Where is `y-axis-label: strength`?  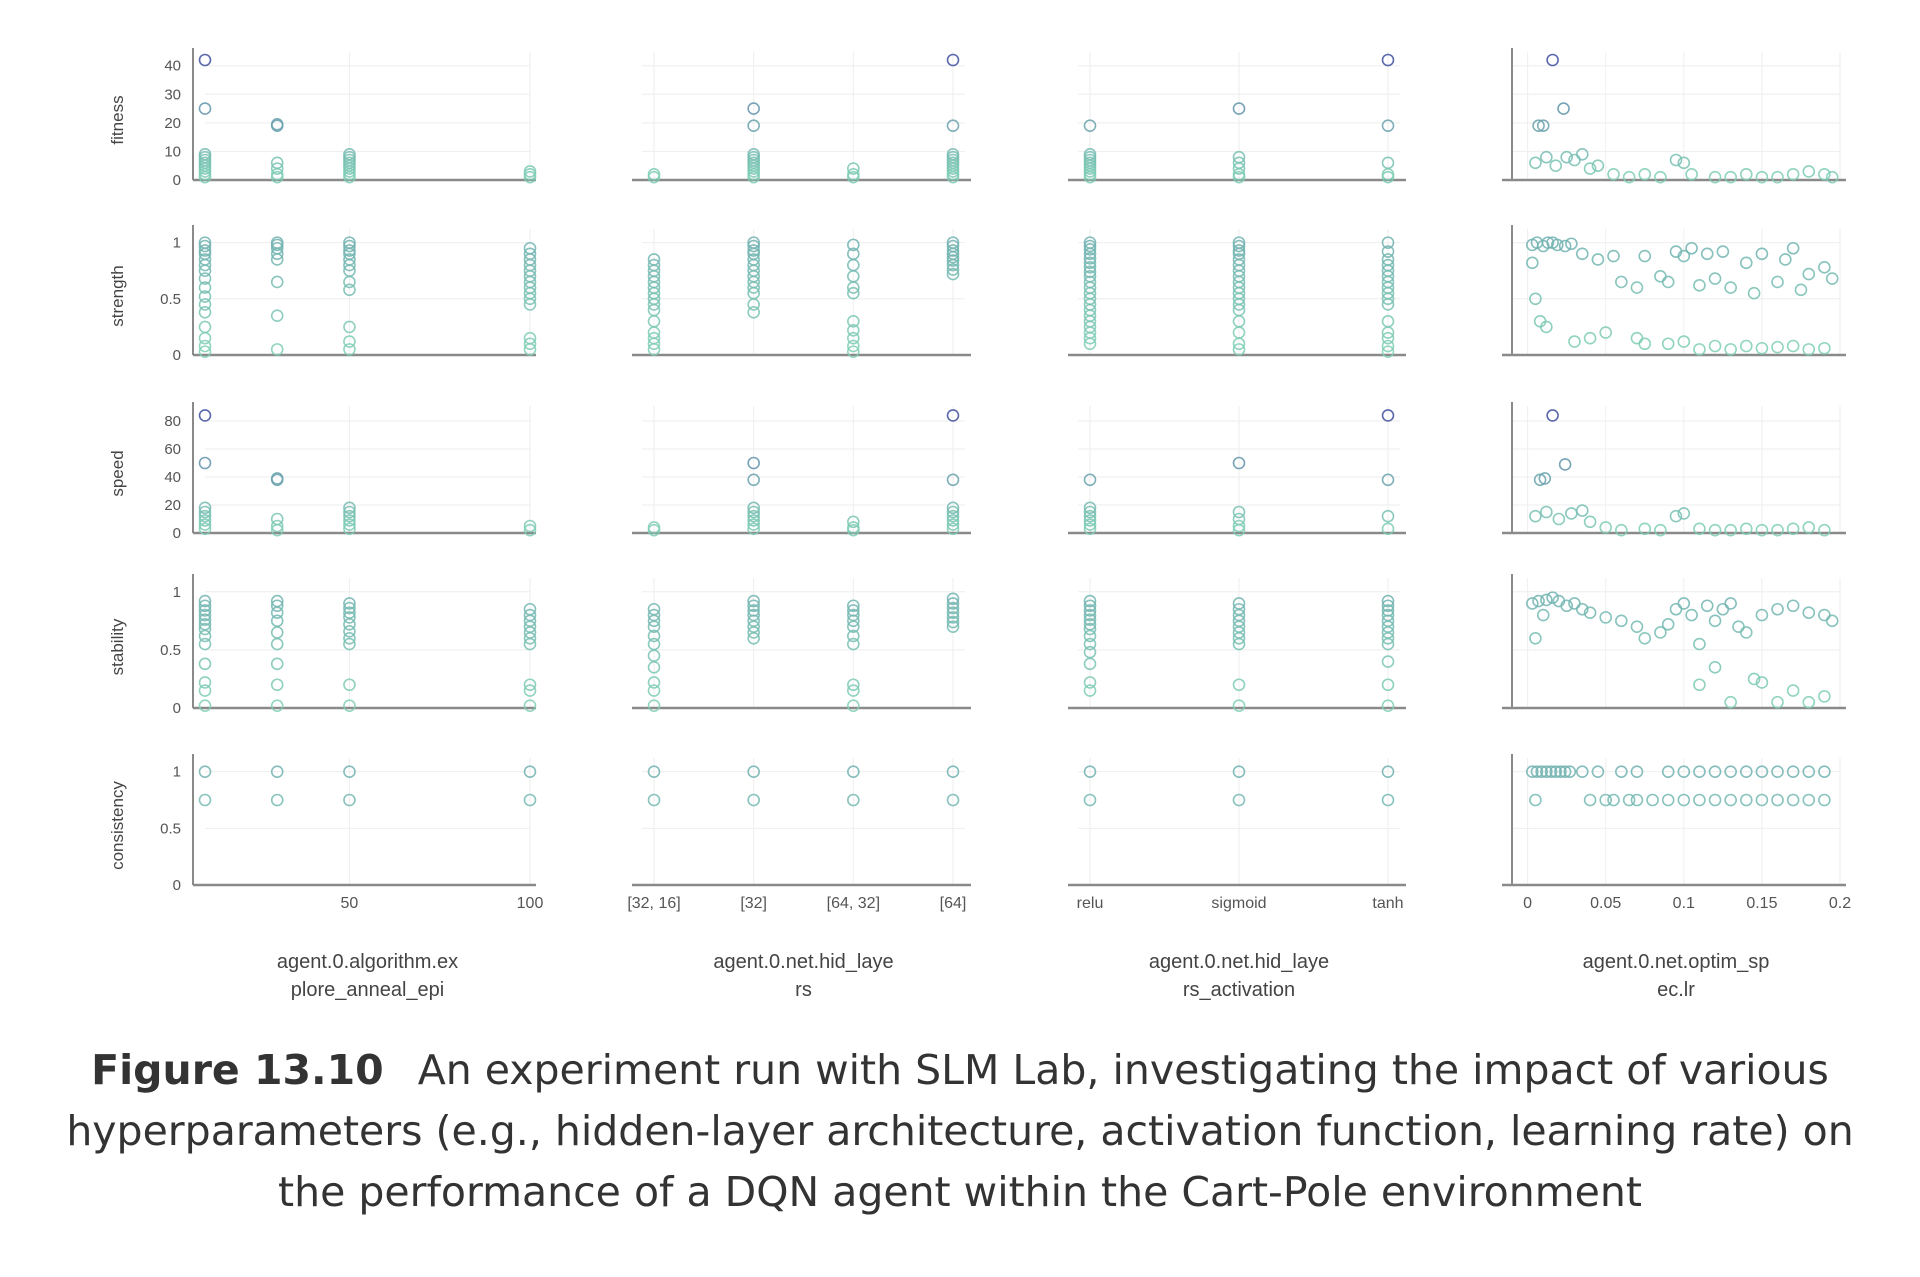 y-axis-label: strength is located at coordinates (117, 295).